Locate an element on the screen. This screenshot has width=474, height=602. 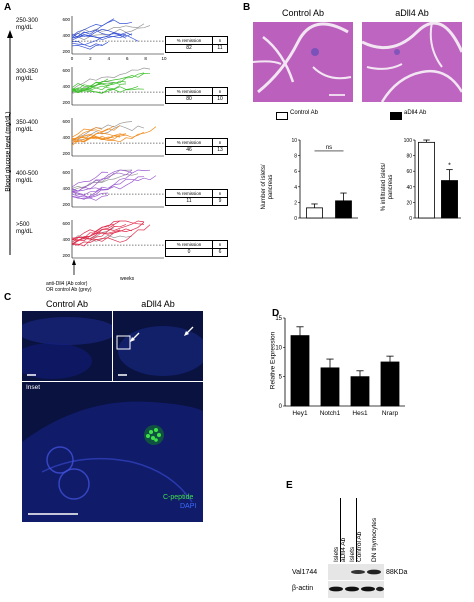
panel-a-ylabel: Blood glucose level (mg/dL) is located at coordinates (8, 151).